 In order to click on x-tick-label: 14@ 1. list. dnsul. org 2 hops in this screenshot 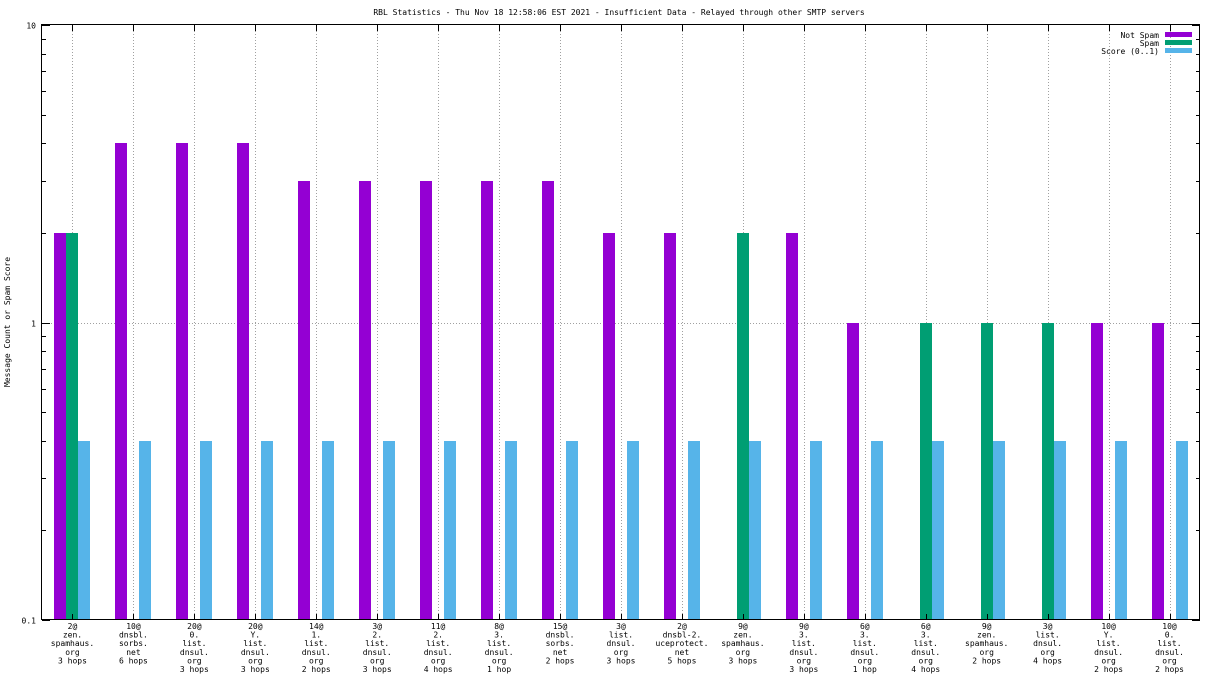, I will do `click(316, 648)`.